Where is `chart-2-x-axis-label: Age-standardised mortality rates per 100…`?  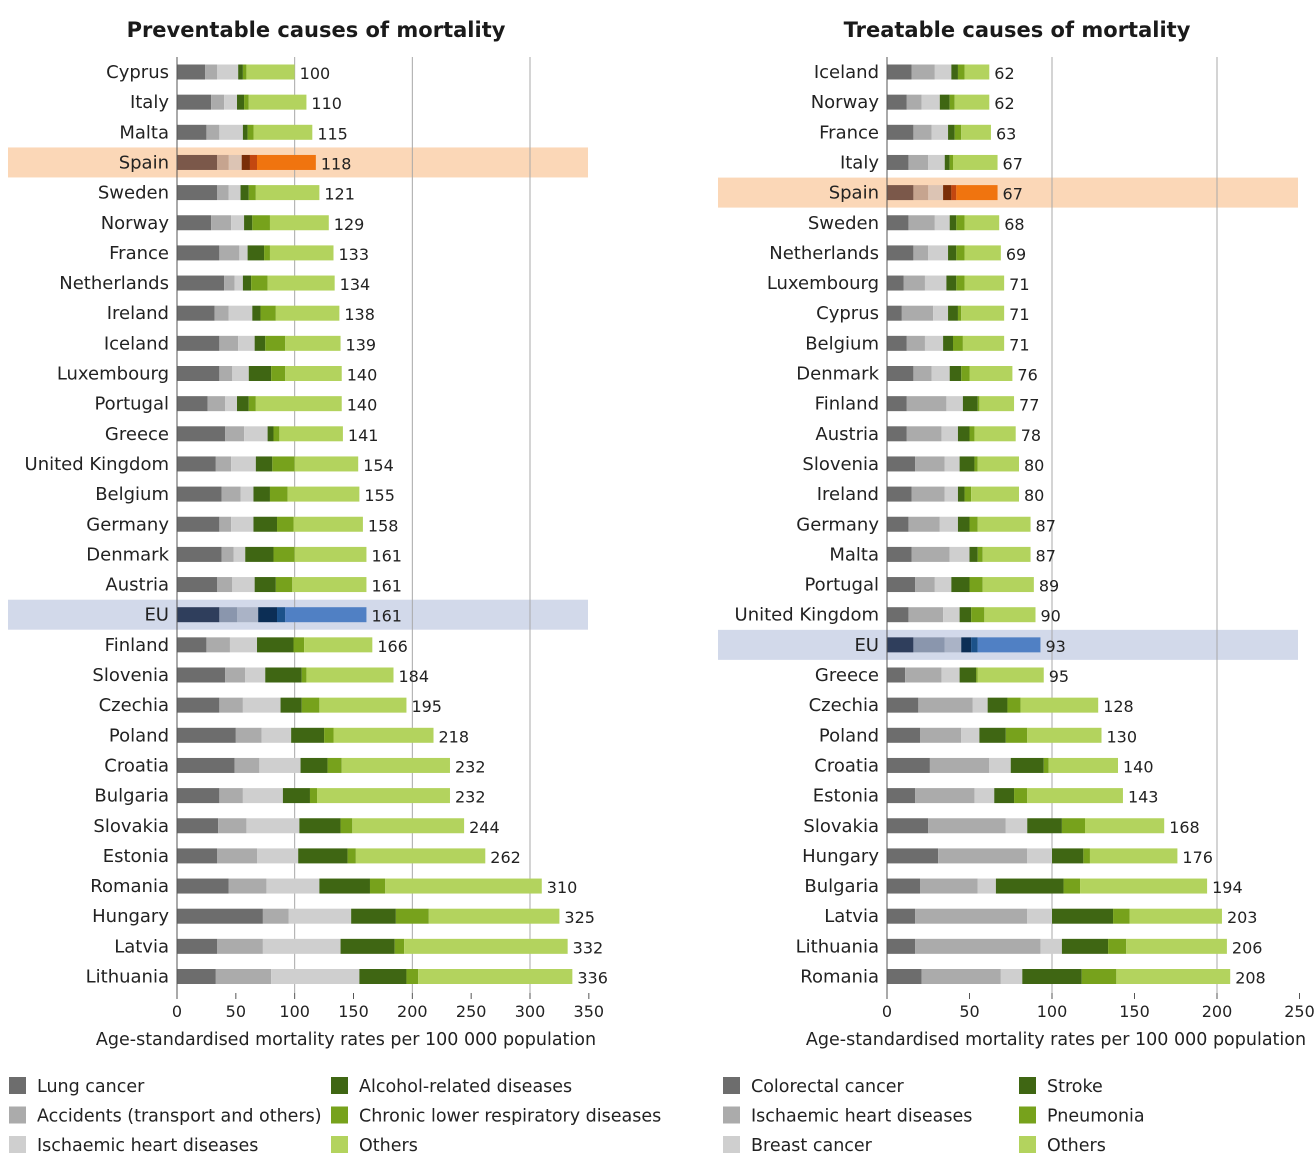 chart-2-x-axis-label: Age-standardised mortality rates per 100… is located at coordinates (1056, 1040).